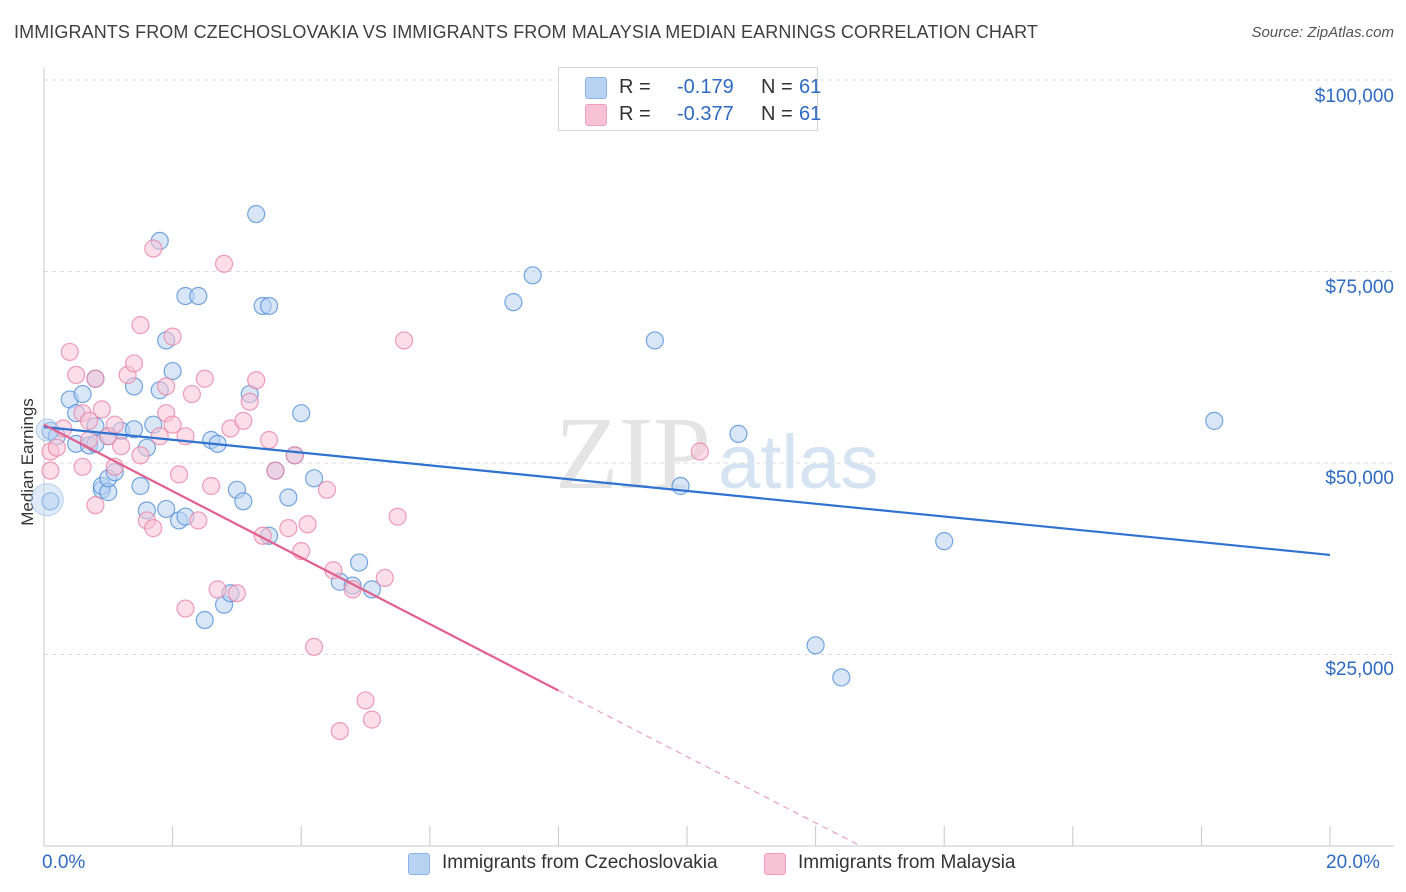  What do you see at coordinates (1322, 32) in the screenshot?
I see `source-label: Source: ZipAtlas.com` at bounding box center [1322, 32].